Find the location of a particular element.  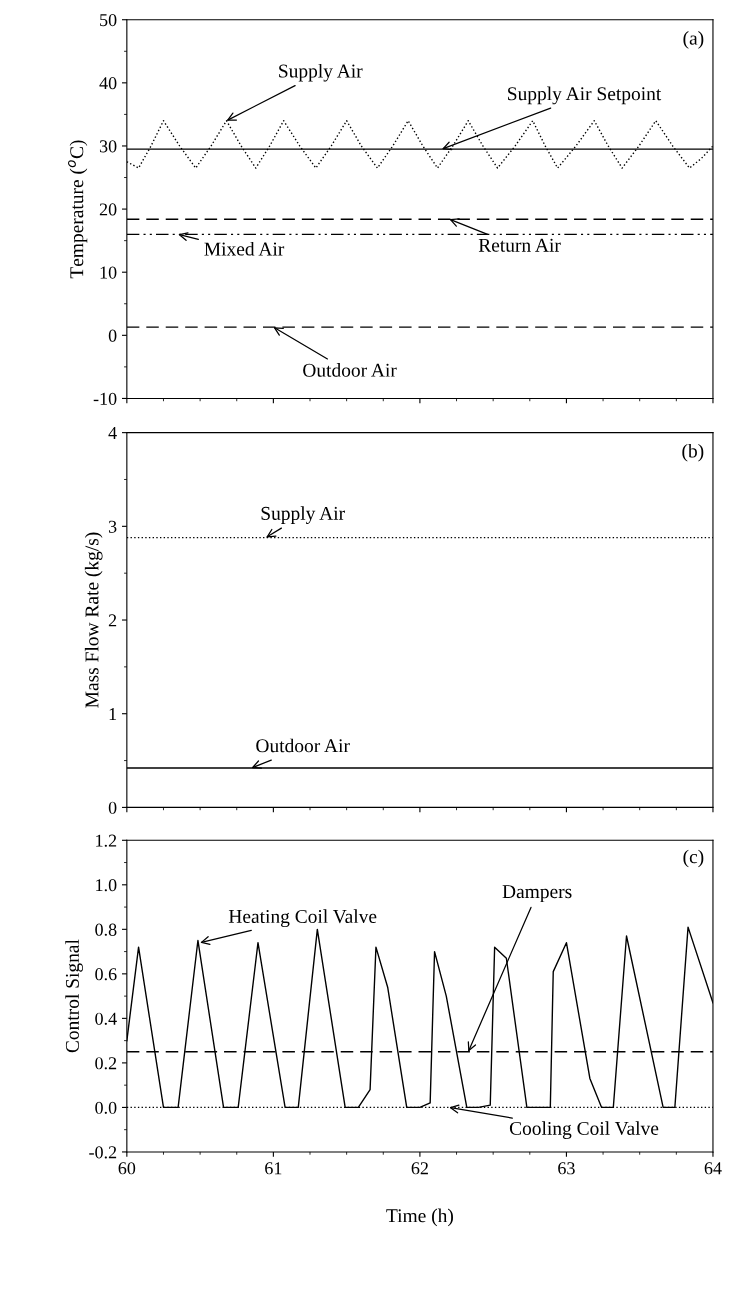

y-tick-label: 0.4 is located at coordinates (106, 1018).